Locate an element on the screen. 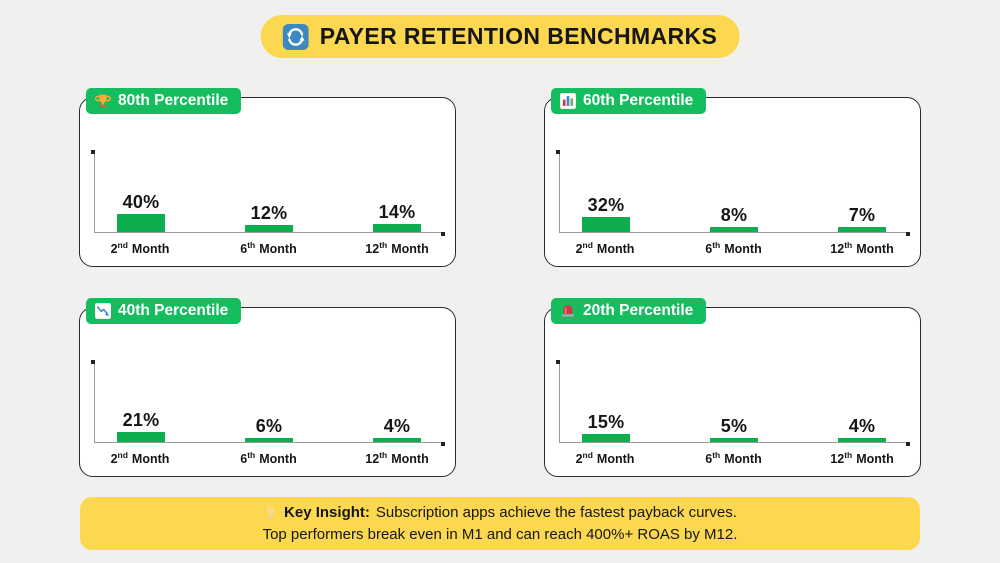 This screenshot has width=1000, height=563. bar-group: 21% is located at coordinates (141, 426).